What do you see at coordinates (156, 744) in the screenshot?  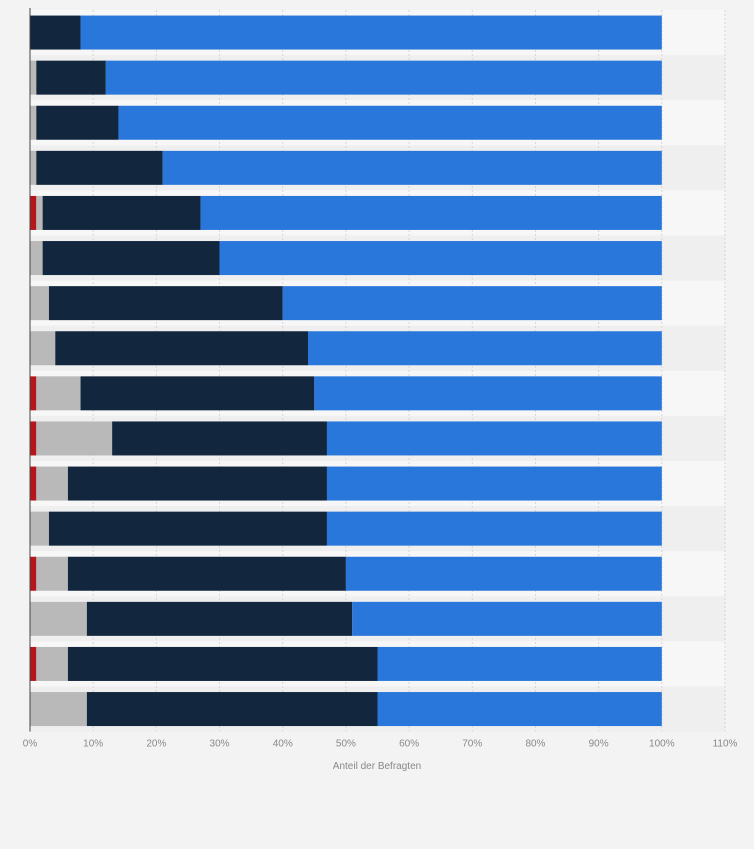 I see `x-tick-label: 20%` at bounding box center [156, 744].